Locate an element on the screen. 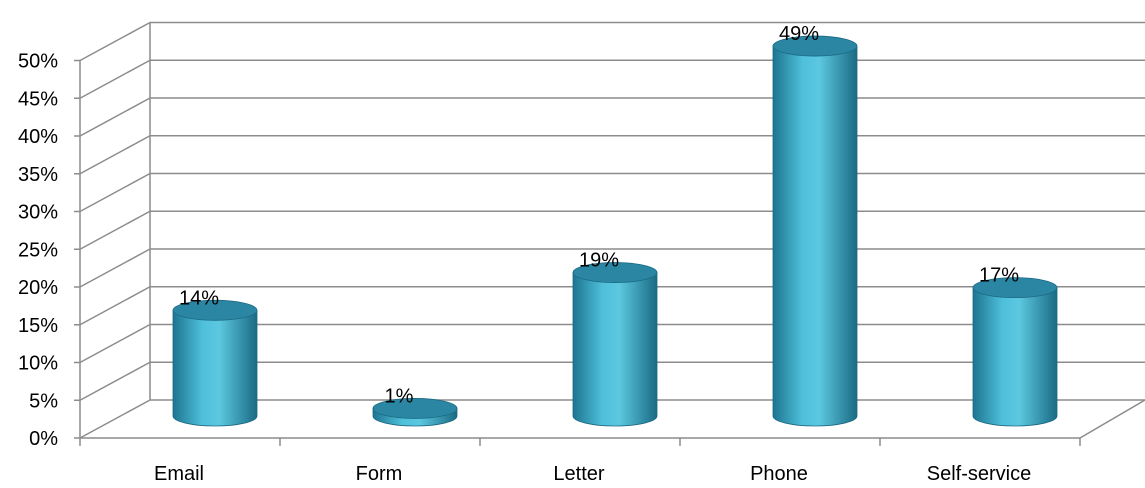 The height and width of the screenshot is (488, 1145). x-tick-label: Phone is located at coordinates (779, 474).